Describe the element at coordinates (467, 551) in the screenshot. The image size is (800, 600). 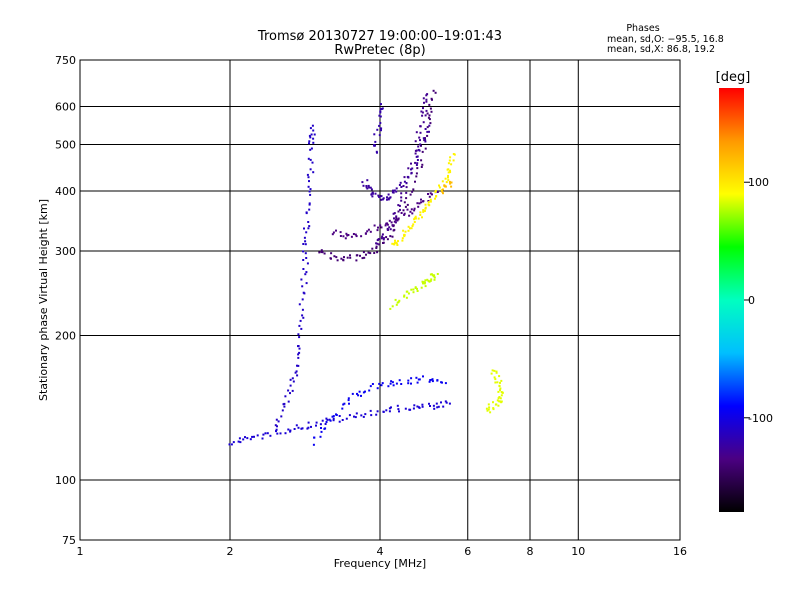
I see `x-tick-label: 6` at that location.